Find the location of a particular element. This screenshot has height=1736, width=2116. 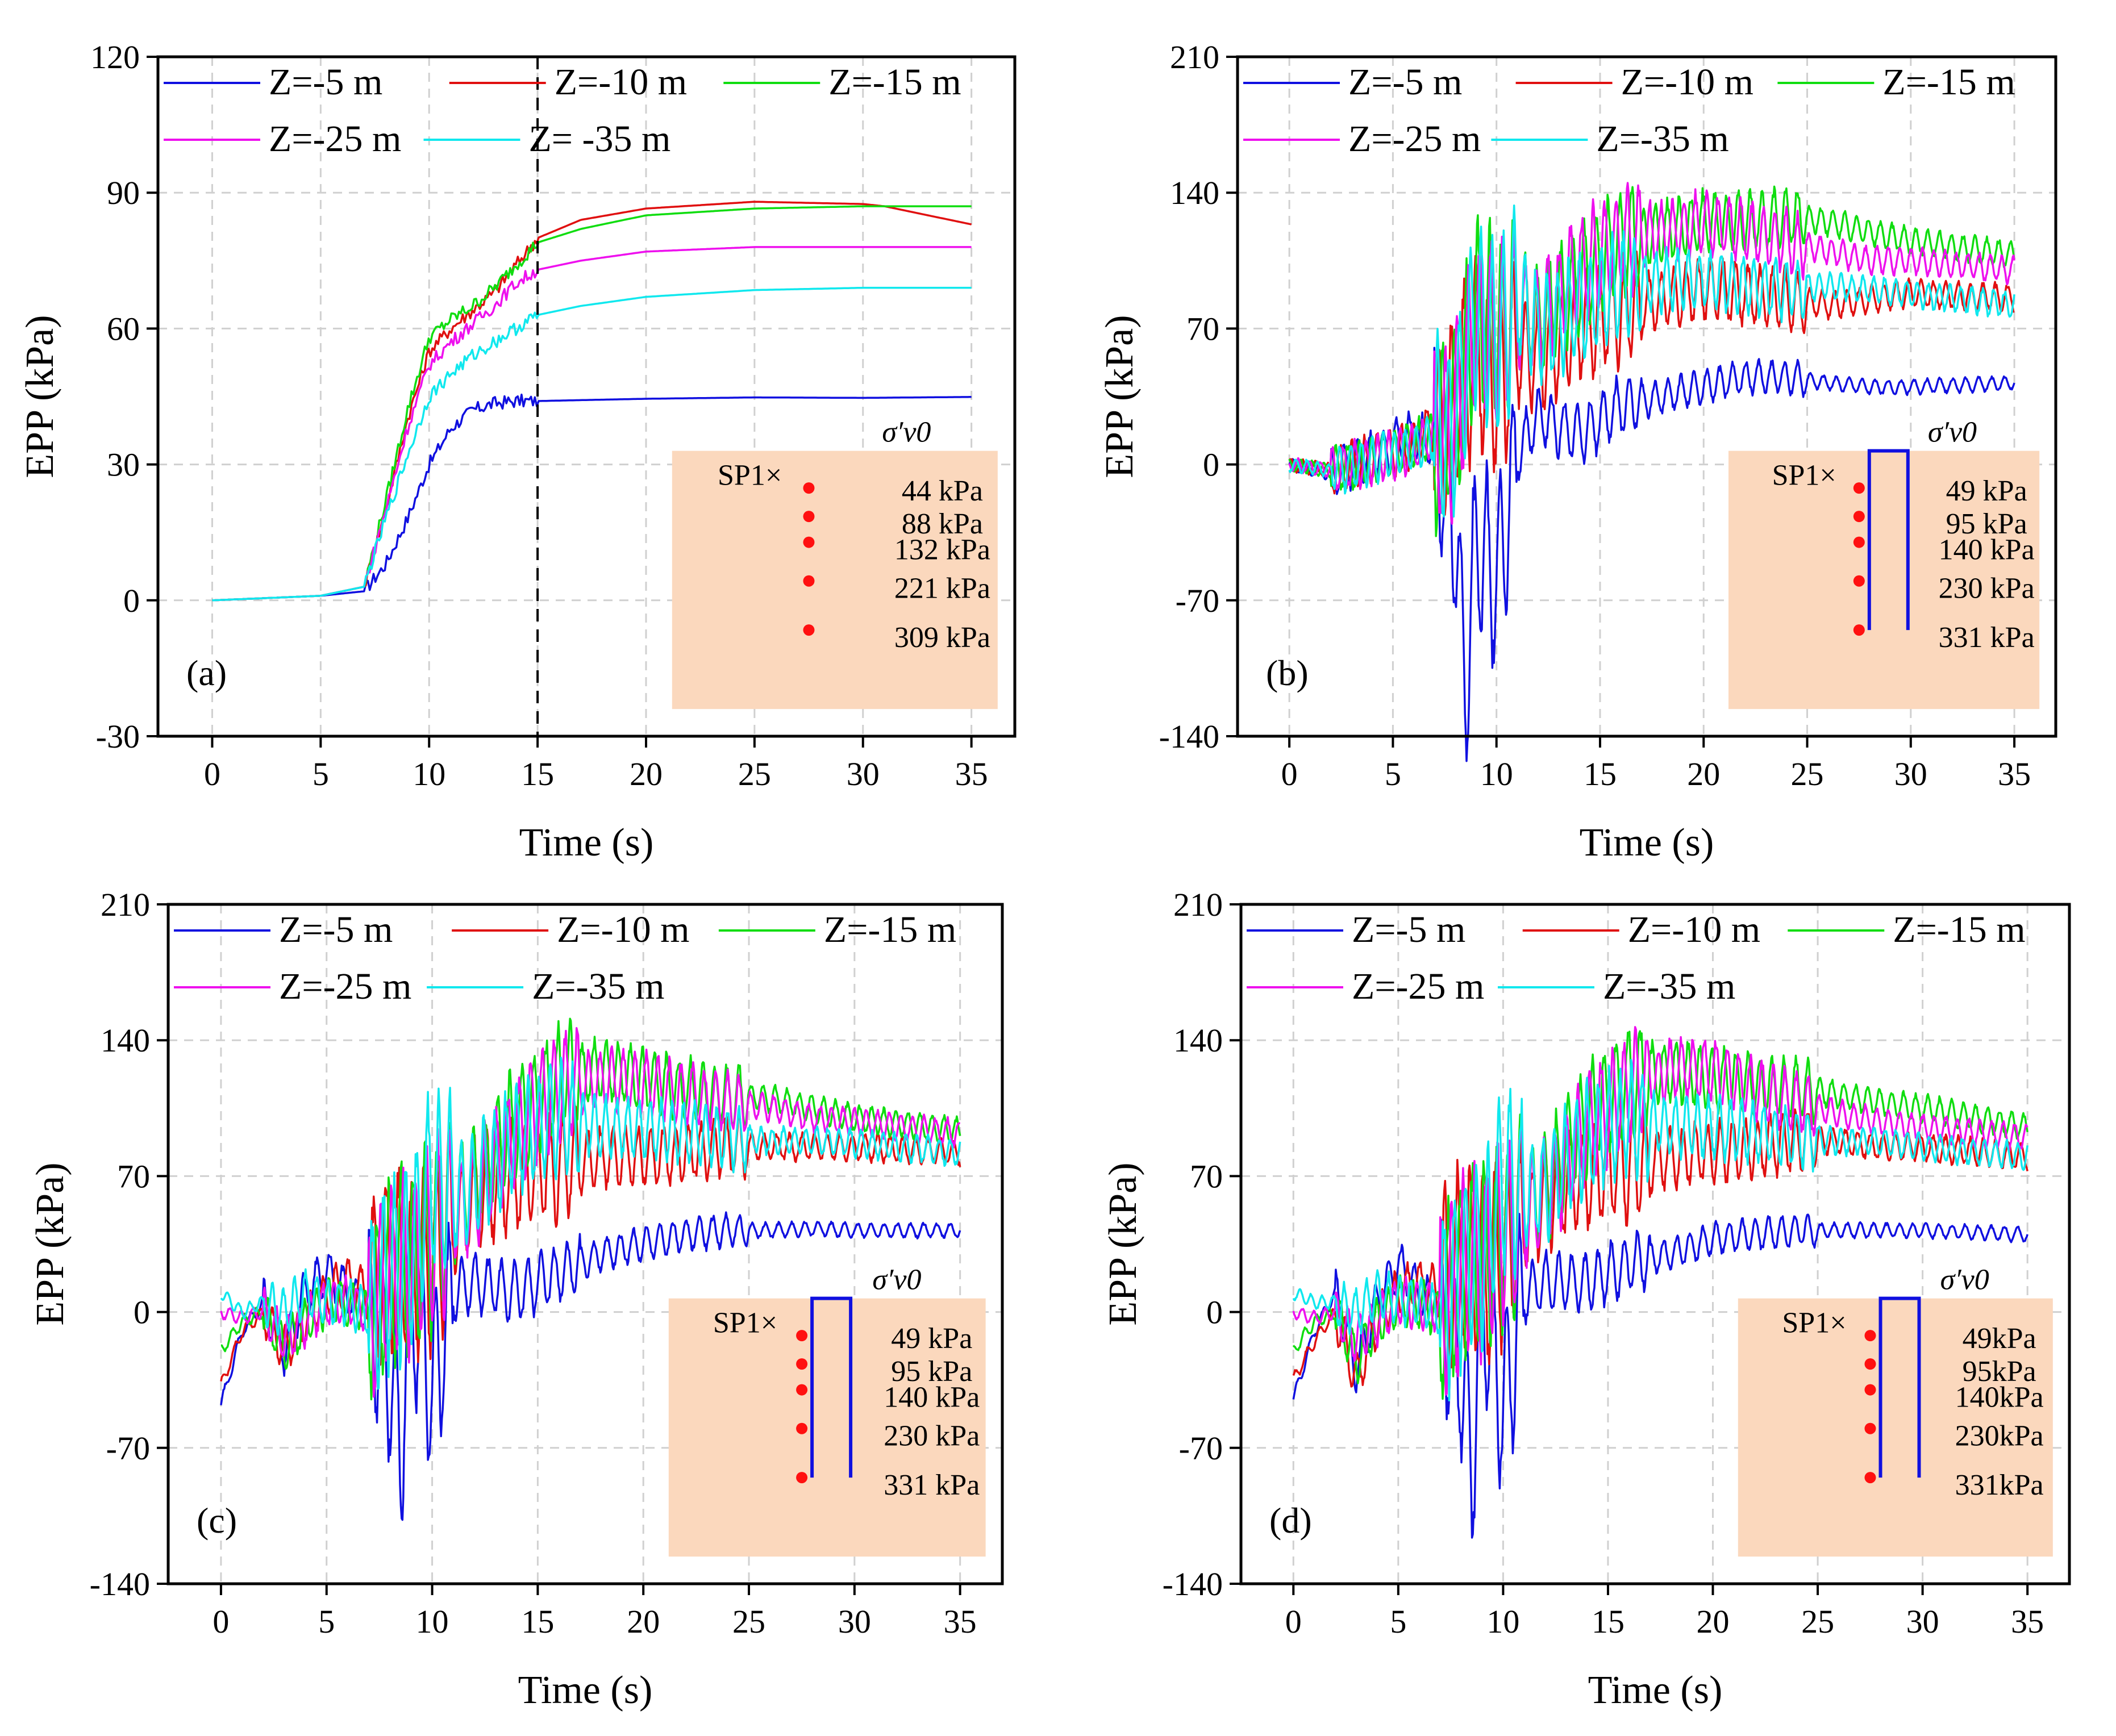

inset-value-label: 221 kPa is located at coordinates (942, 589).